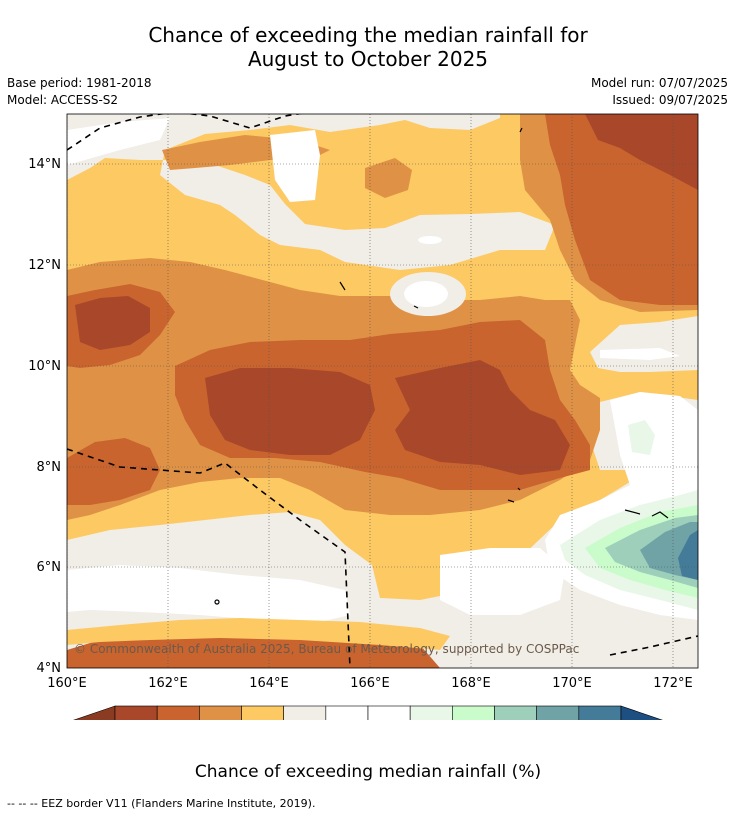 The height and width of the screenshot is (816, 736). What do you see at coordinates (168, 683) in the screenshot?
I see `lon-label: 162°E` at bounding box center [168, 683].